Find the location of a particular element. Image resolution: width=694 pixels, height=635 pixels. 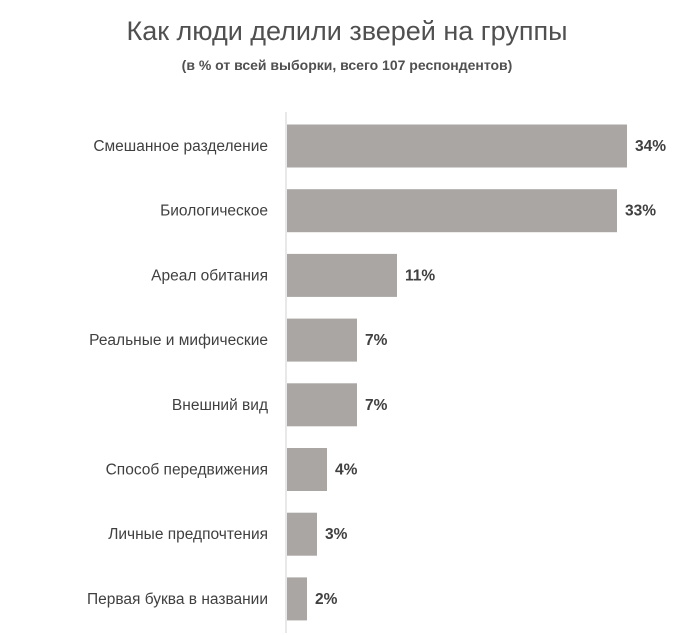

value-label: 34% is located at coordinates (650, 146).